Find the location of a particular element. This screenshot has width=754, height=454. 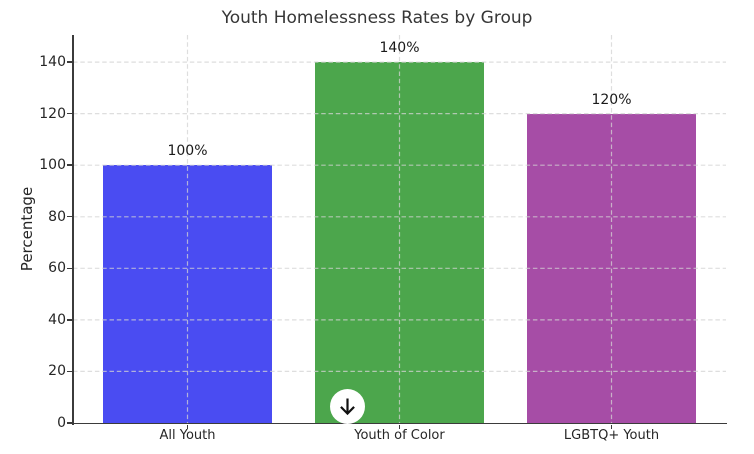

y-axis-label: Percentage is located at coordinates (27, 229).